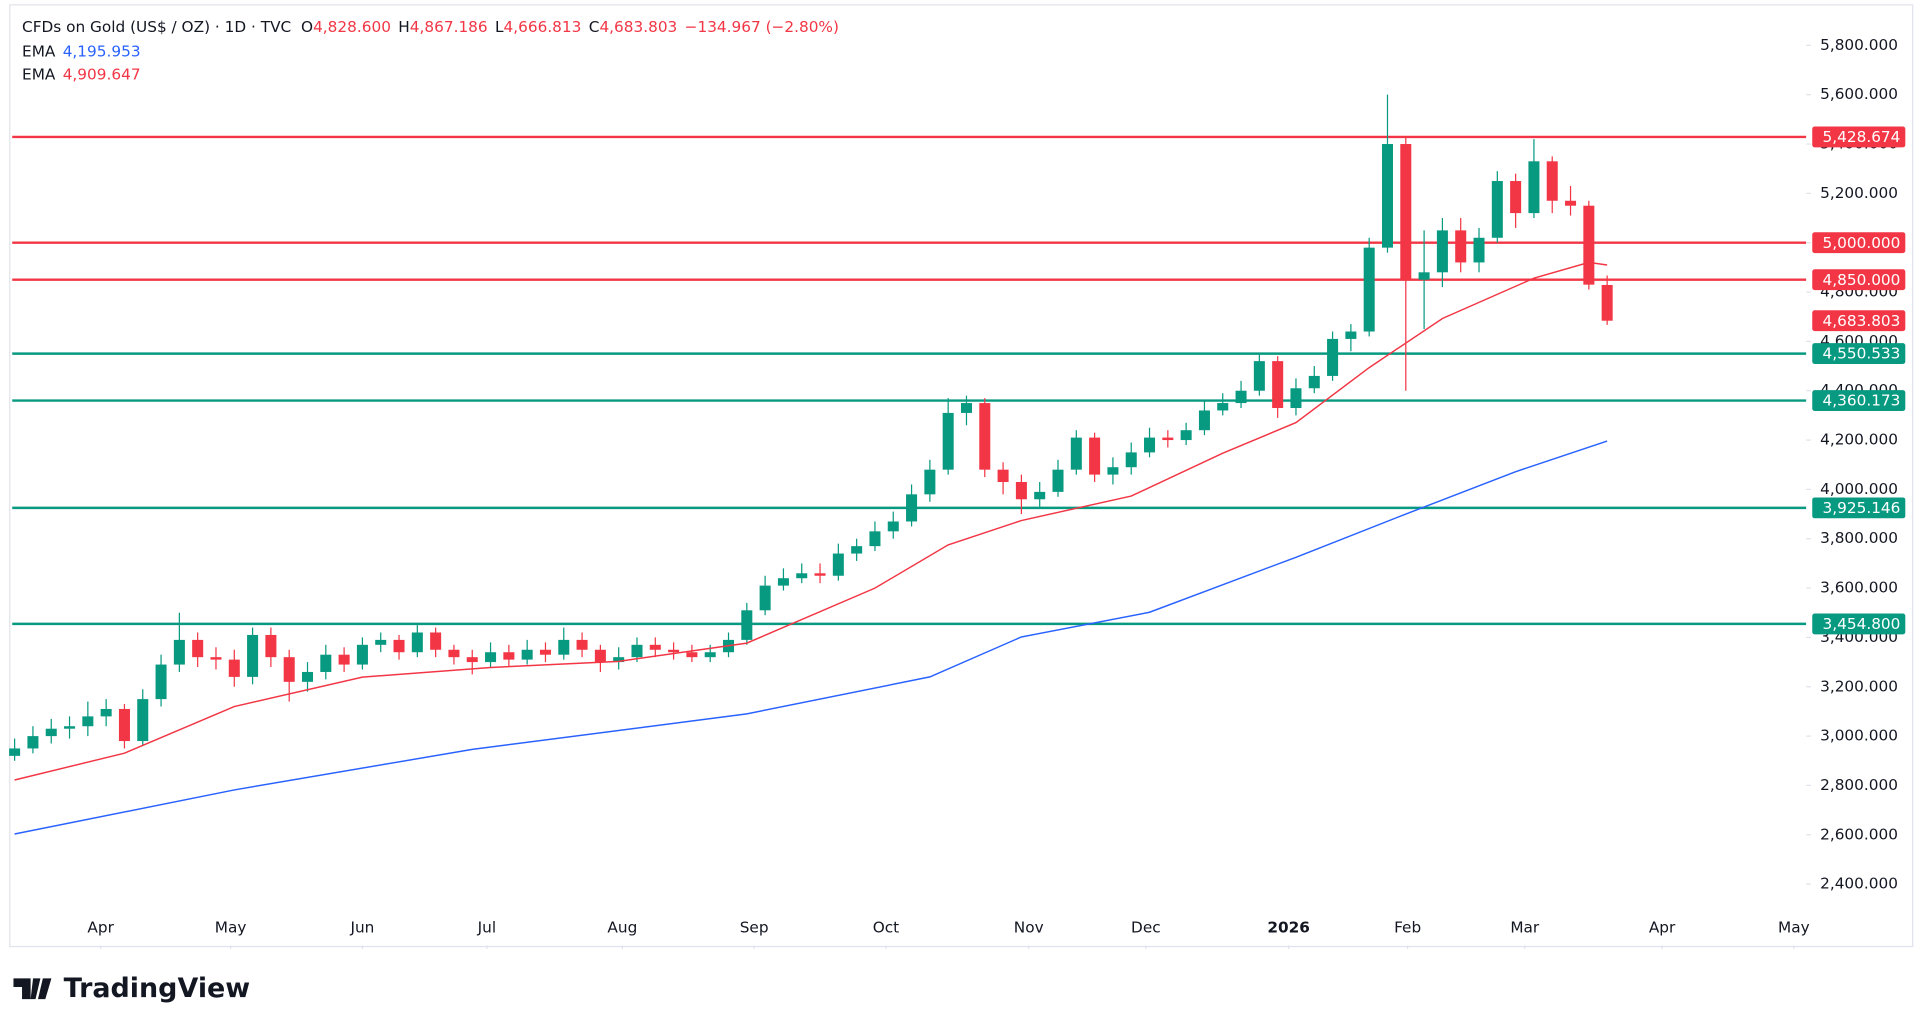 The width and height of the screenshot is (1920, 1020). Describe the element at coordinates (594, 26) in the screenshot. I see `ohlc-key: C` at that location.